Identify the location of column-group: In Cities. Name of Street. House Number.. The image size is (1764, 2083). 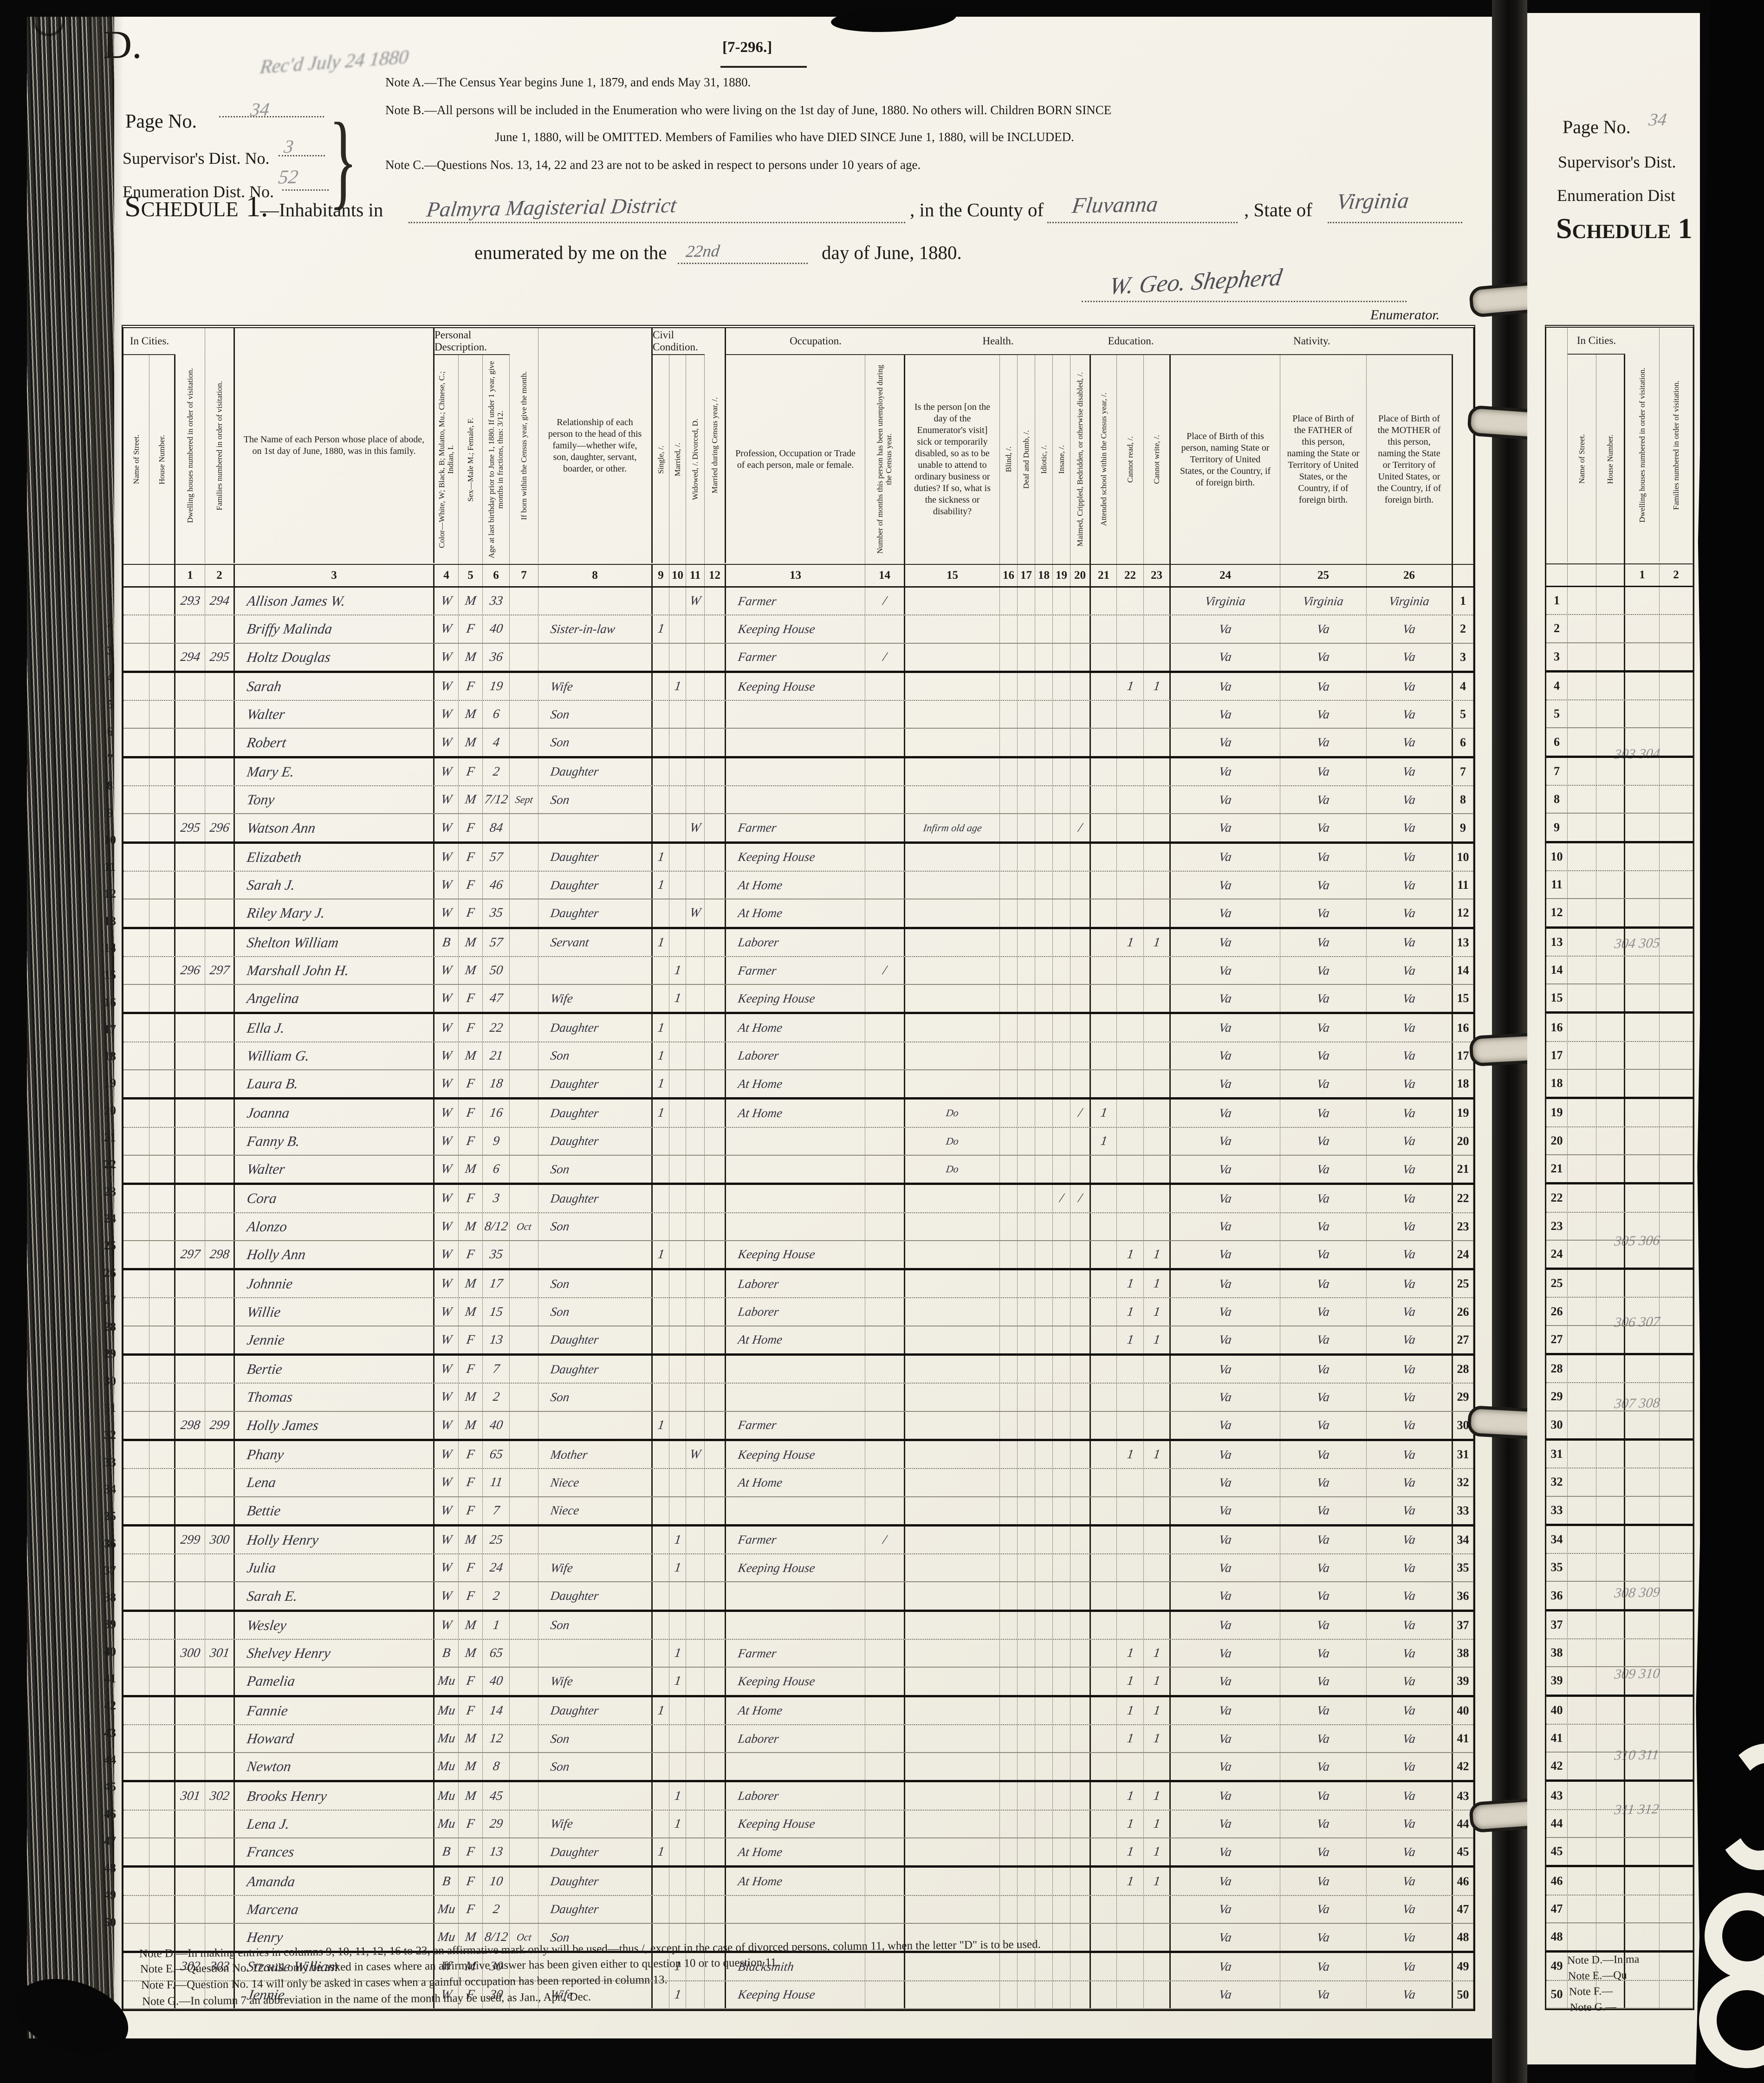
(149, 446).